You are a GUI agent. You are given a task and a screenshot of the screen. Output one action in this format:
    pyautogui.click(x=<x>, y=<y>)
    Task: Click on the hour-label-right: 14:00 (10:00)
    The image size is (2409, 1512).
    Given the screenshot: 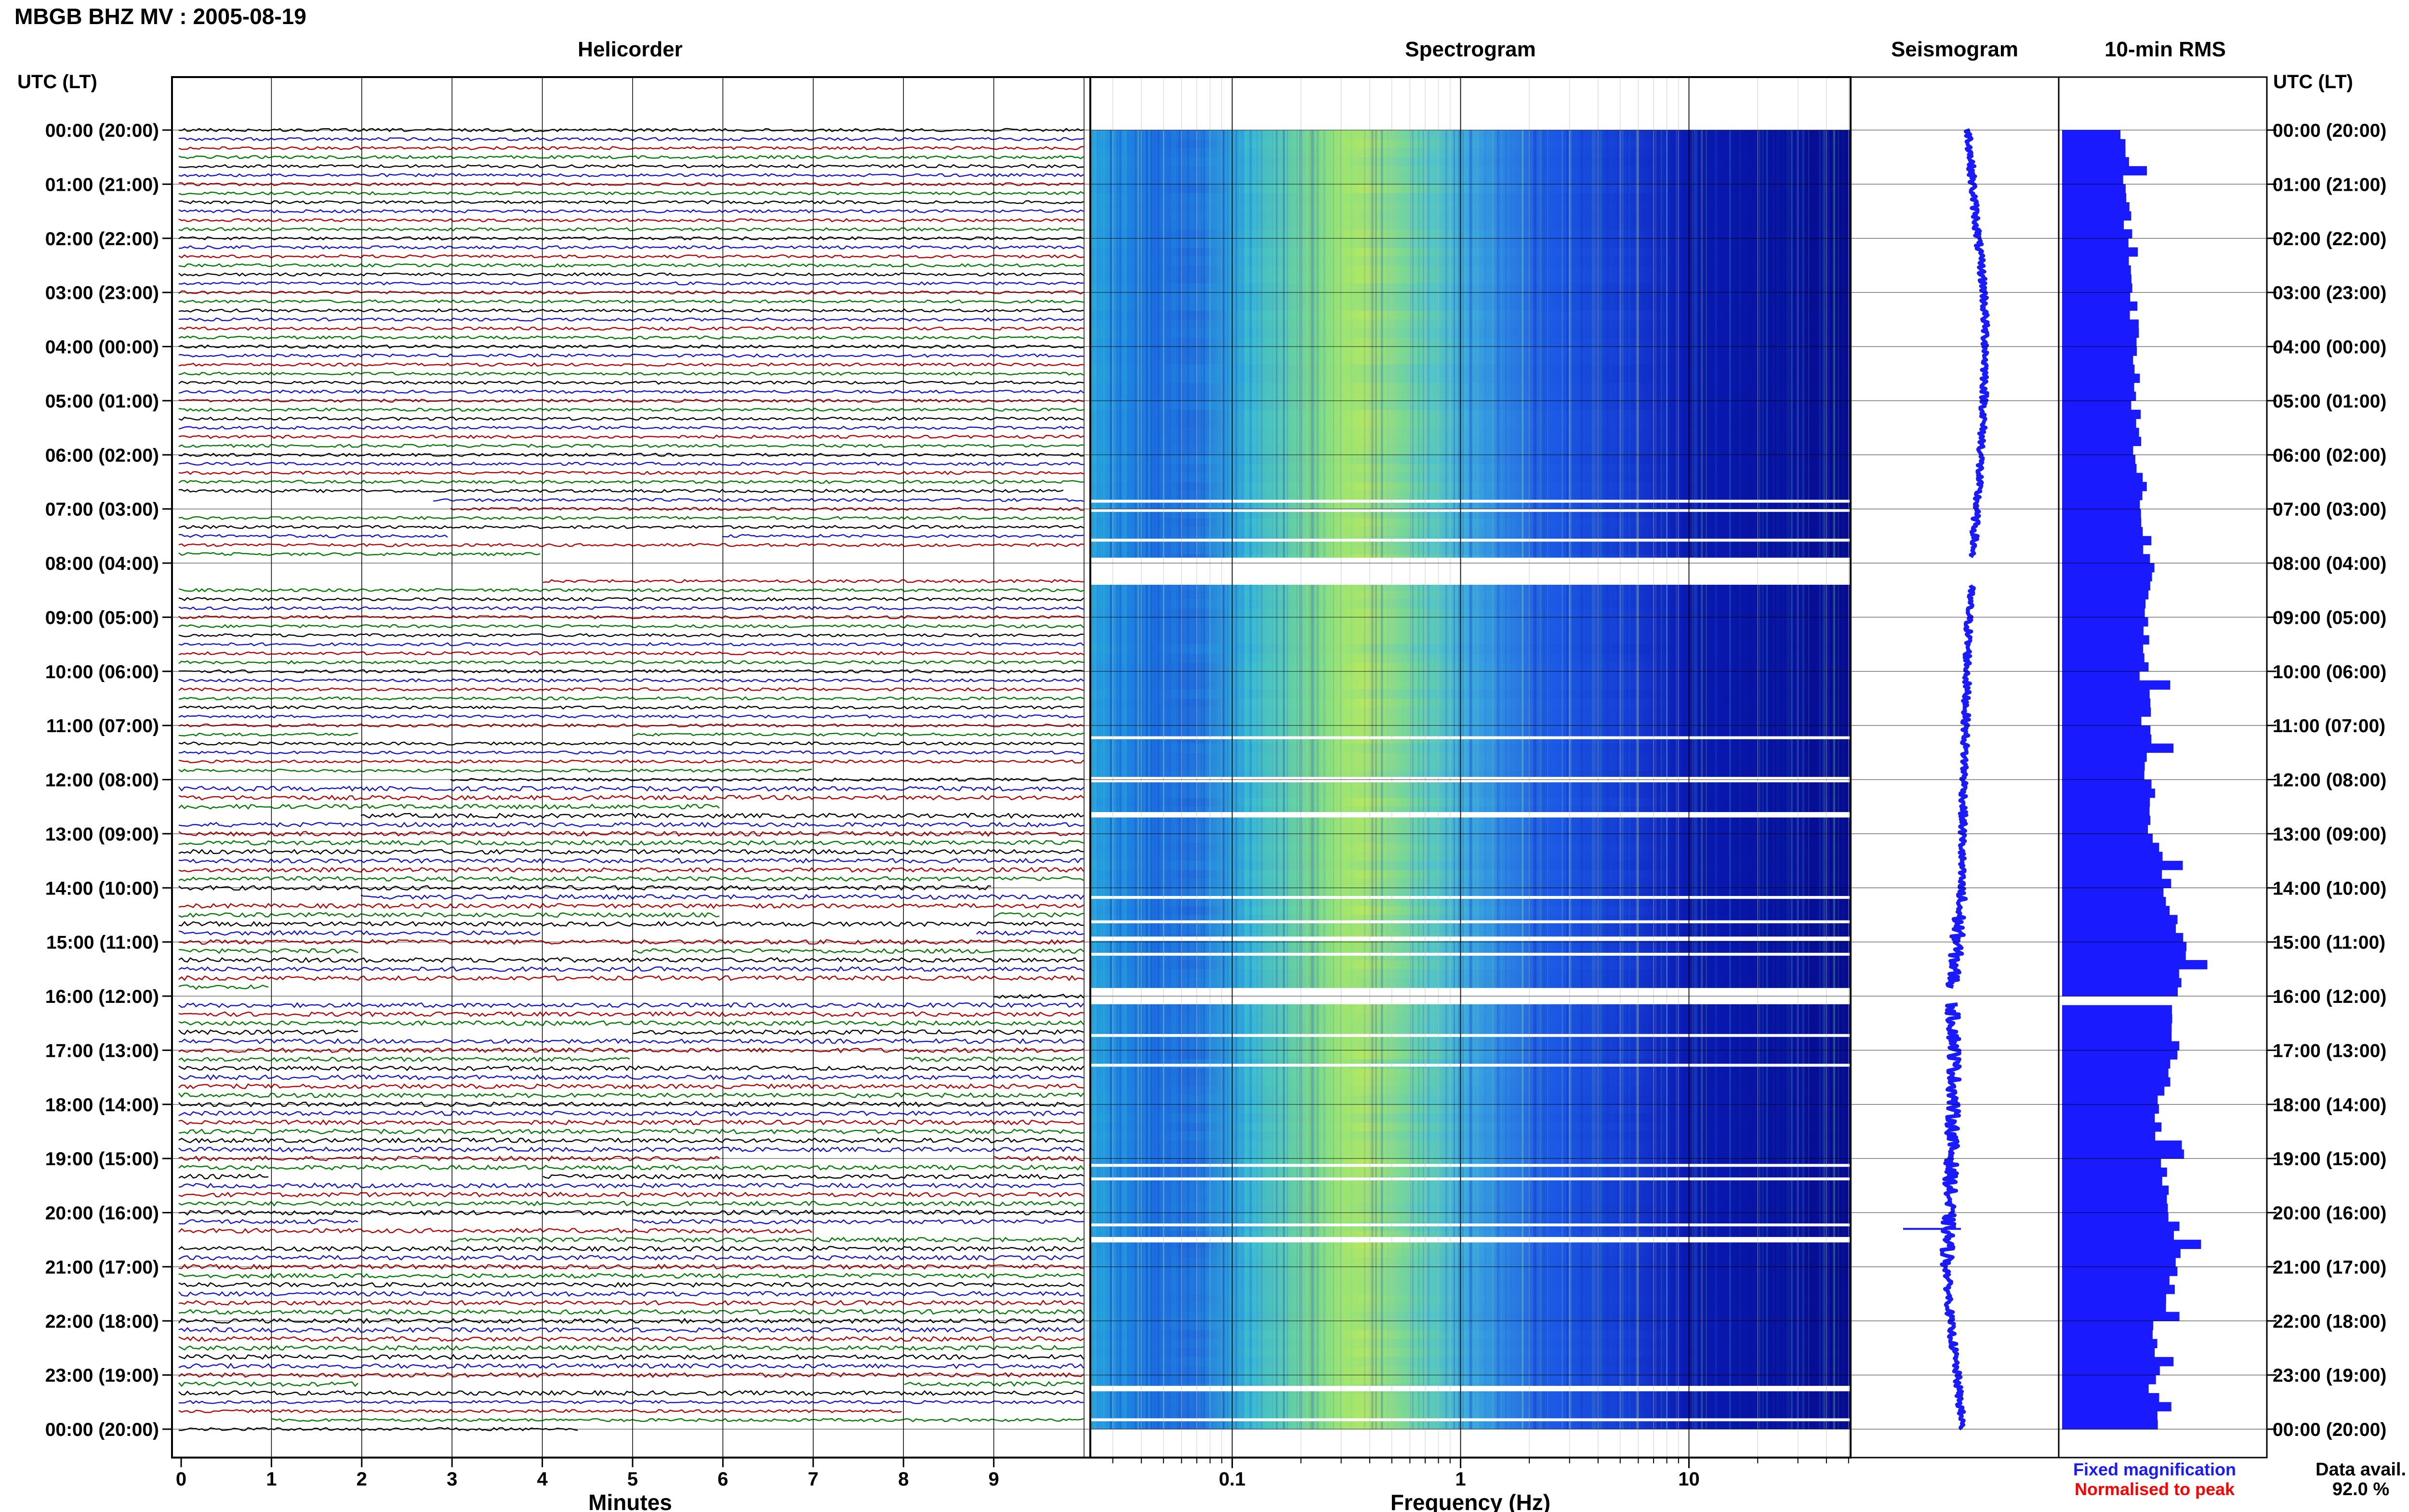 What is the action you would take?
    pyautogui.click(x=2329, y=888)
    